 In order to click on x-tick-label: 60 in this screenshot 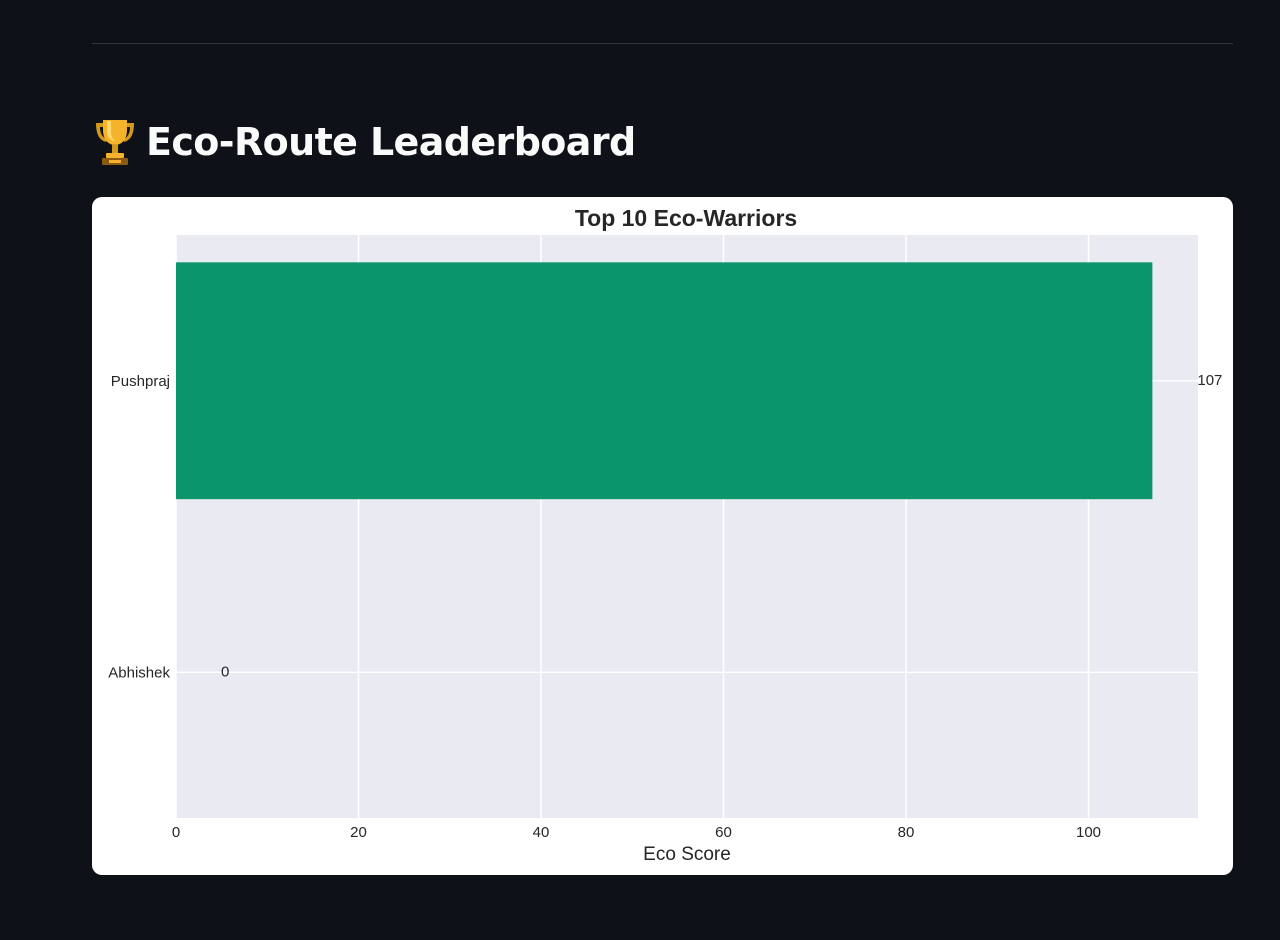, I will do `click(723, 832)`.